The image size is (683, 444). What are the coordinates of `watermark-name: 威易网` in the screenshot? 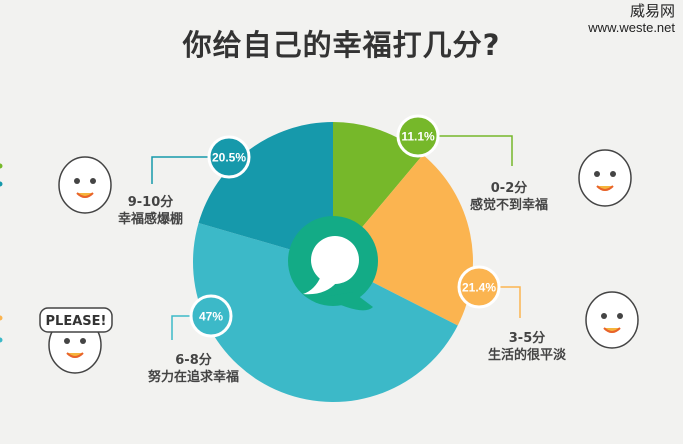 It's located at (652, 11).